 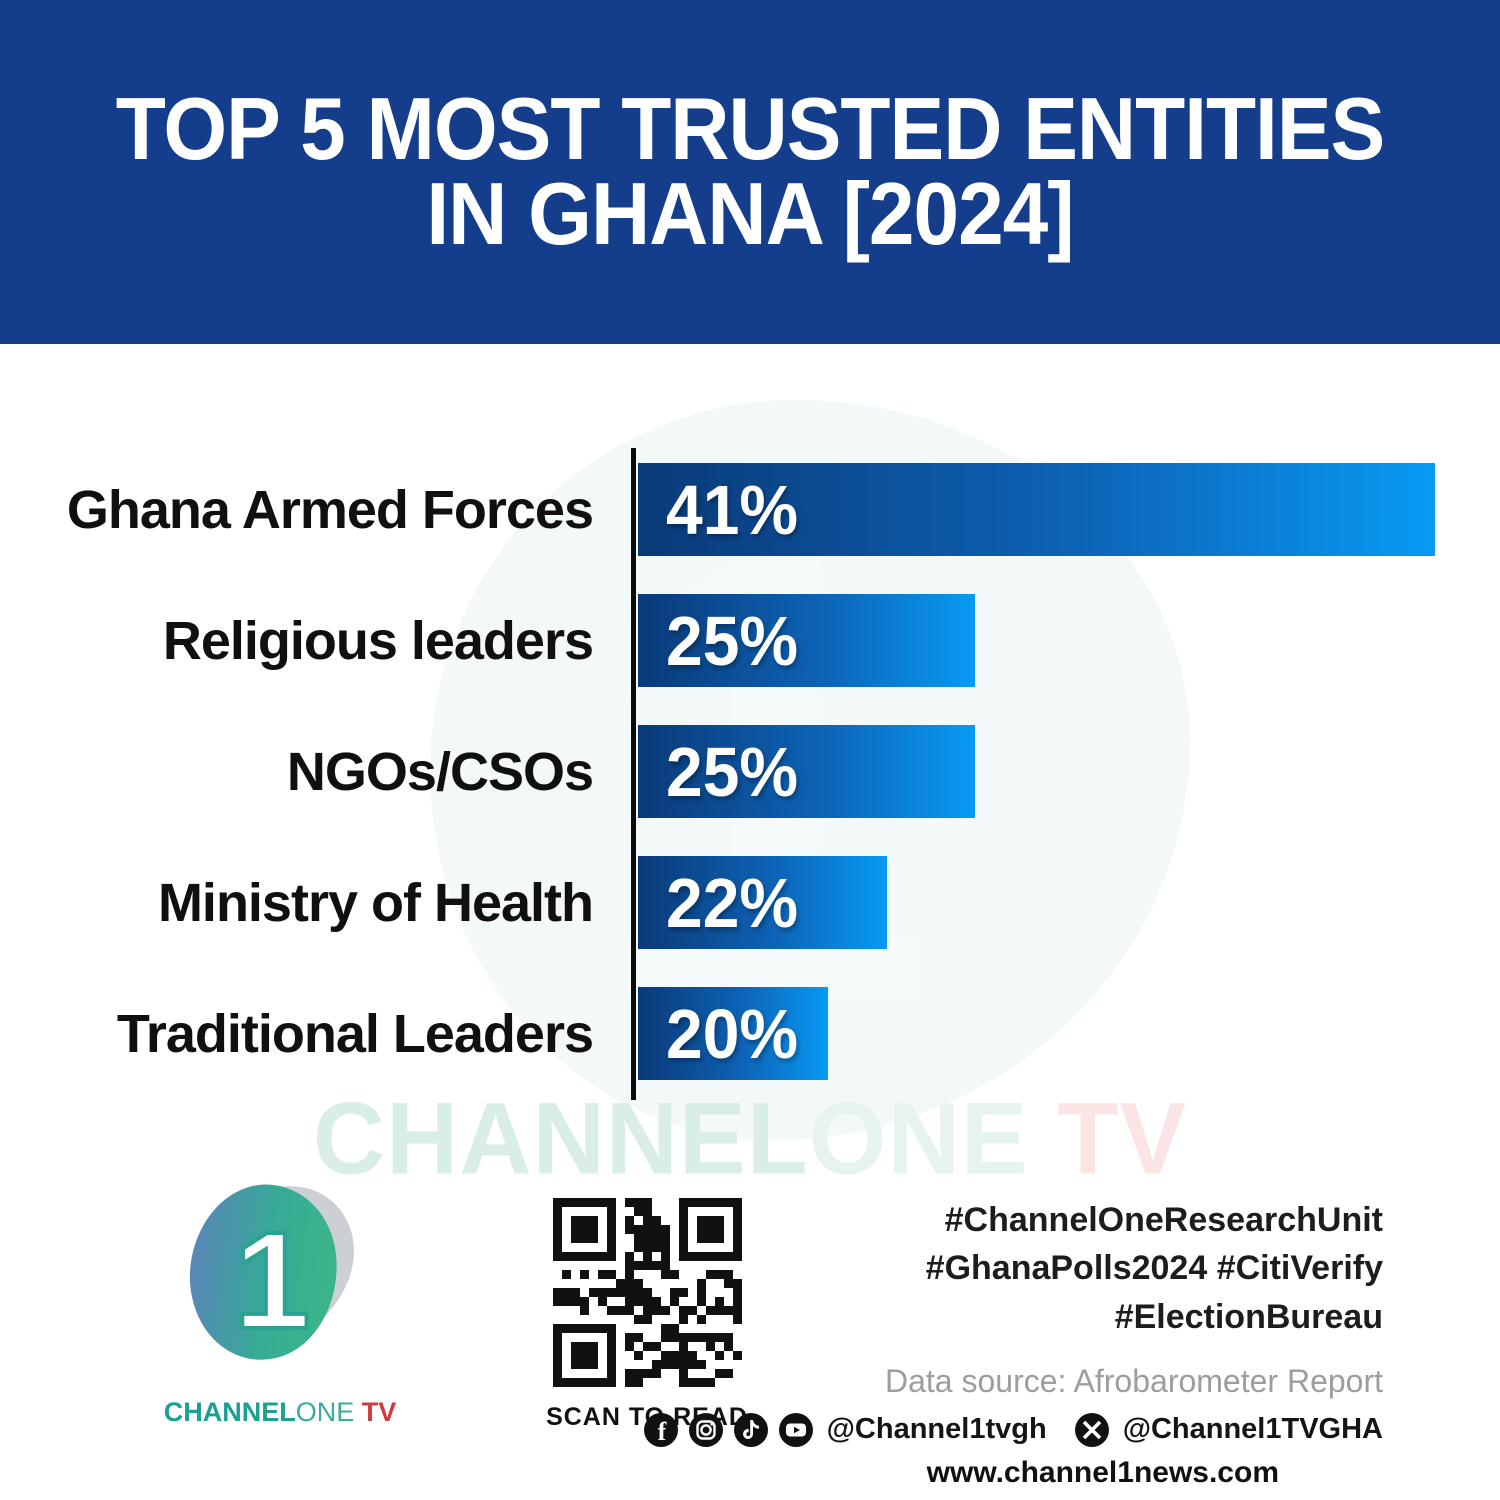 I want to click on chart-row: Traditional Leaders 20%, so click(x=750, y=1033).